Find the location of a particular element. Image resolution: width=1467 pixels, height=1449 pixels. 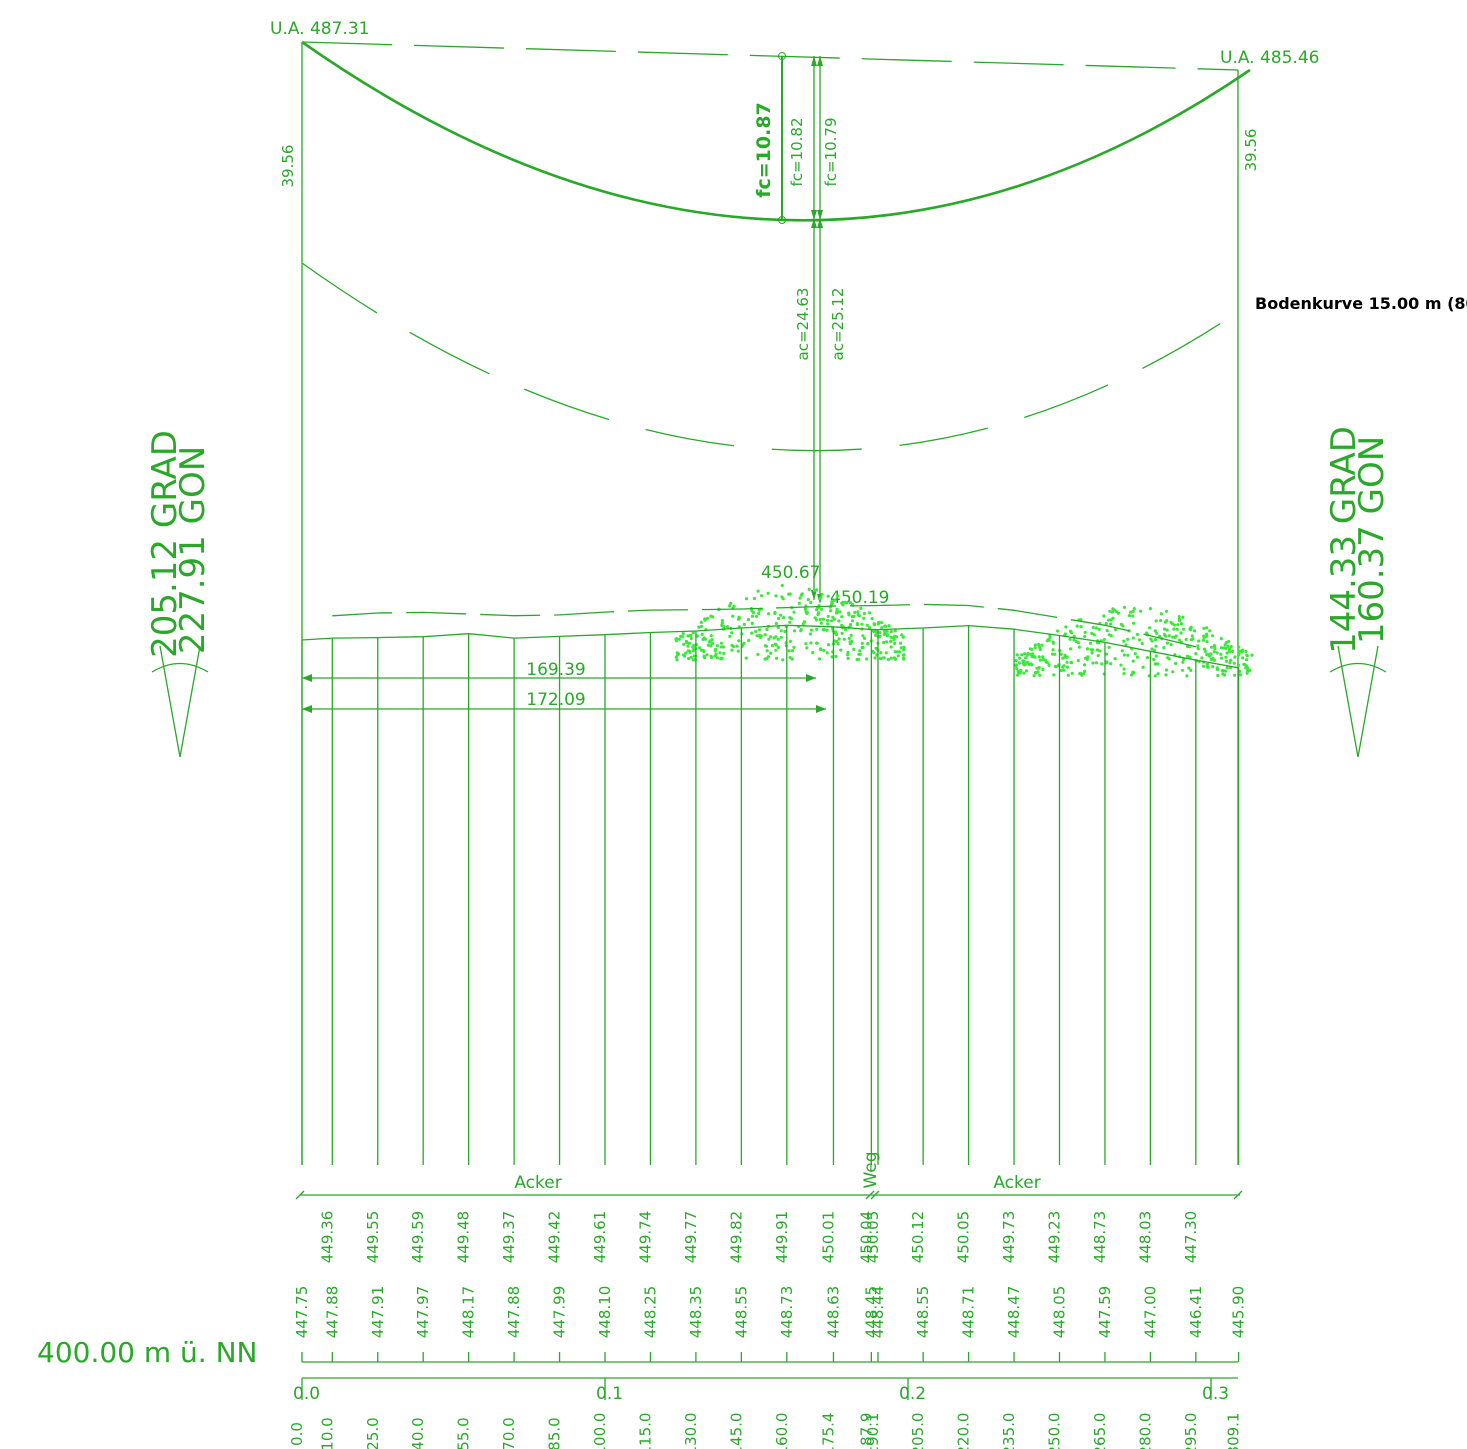

km-label: 0.1 is located at coordinates (609, 1394).